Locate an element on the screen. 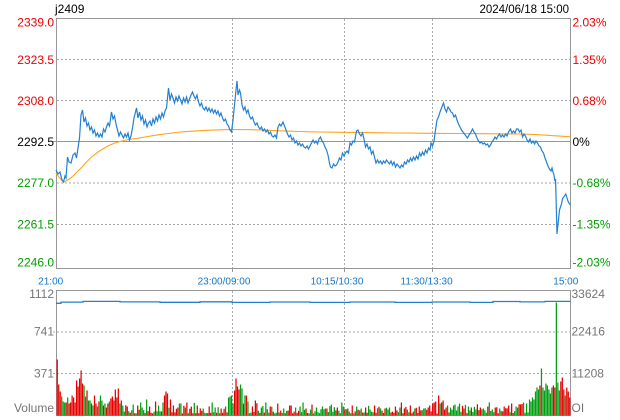 The height and width of the screenshot is (420, 620). svg-text: 371 is located at coordinates (44, 373).